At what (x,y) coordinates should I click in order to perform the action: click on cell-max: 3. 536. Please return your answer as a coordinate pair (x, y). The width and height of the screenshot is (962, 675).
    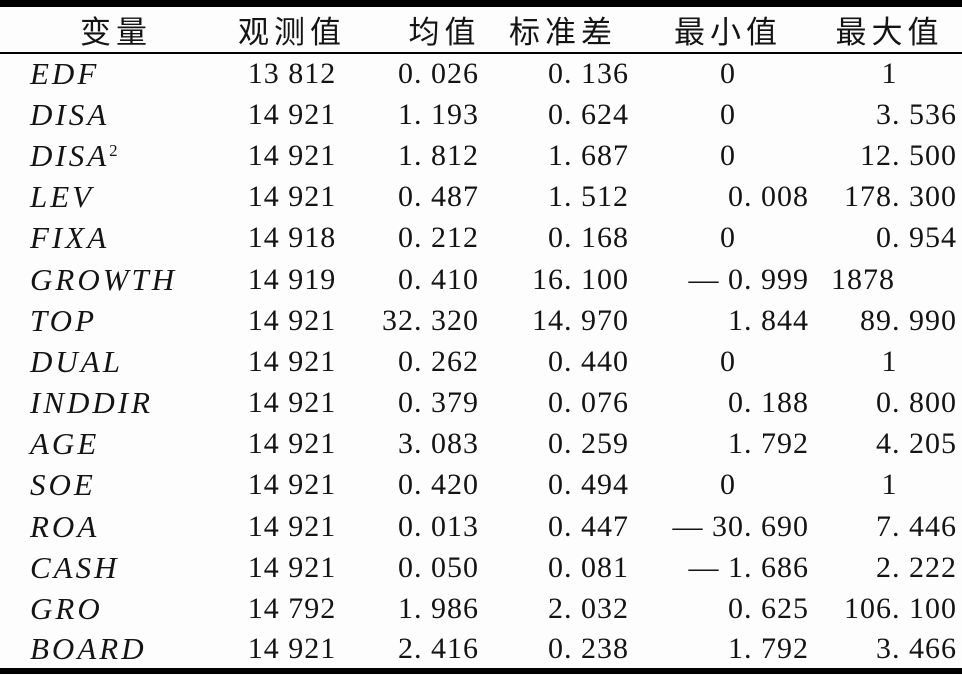
    Looking at the image, I should click on (916, 114).